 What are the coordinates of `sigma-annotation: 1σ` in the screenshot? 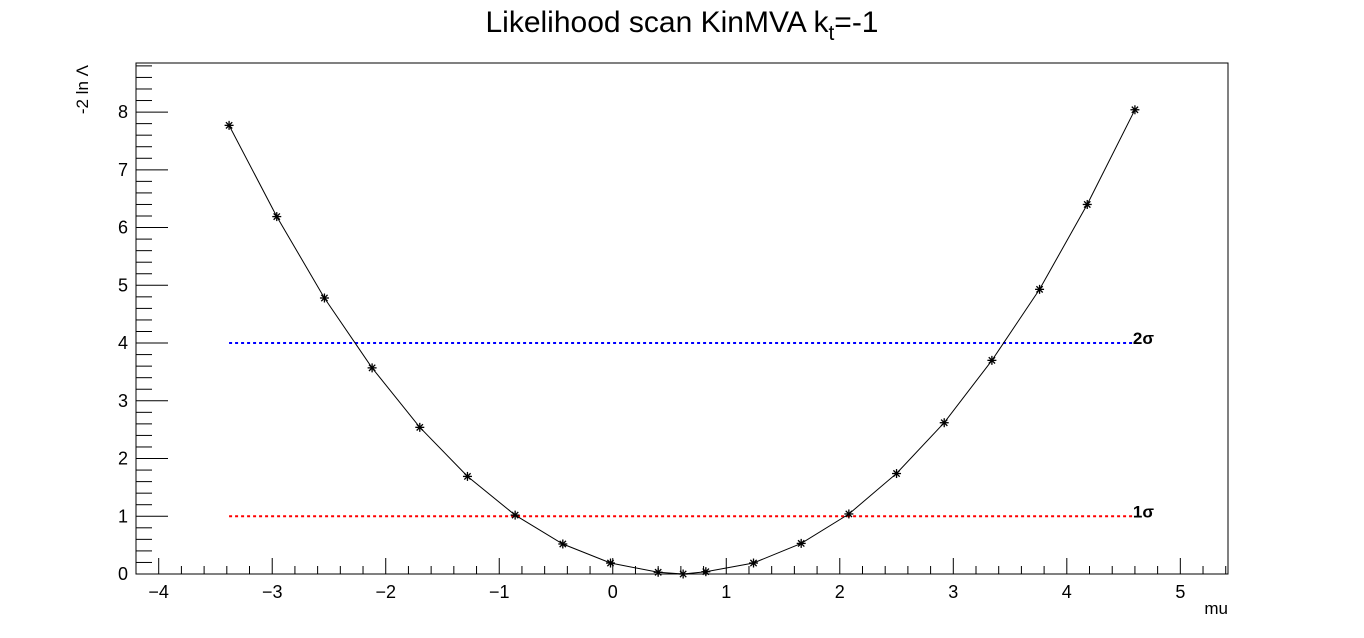 It's located at (1143, 511).